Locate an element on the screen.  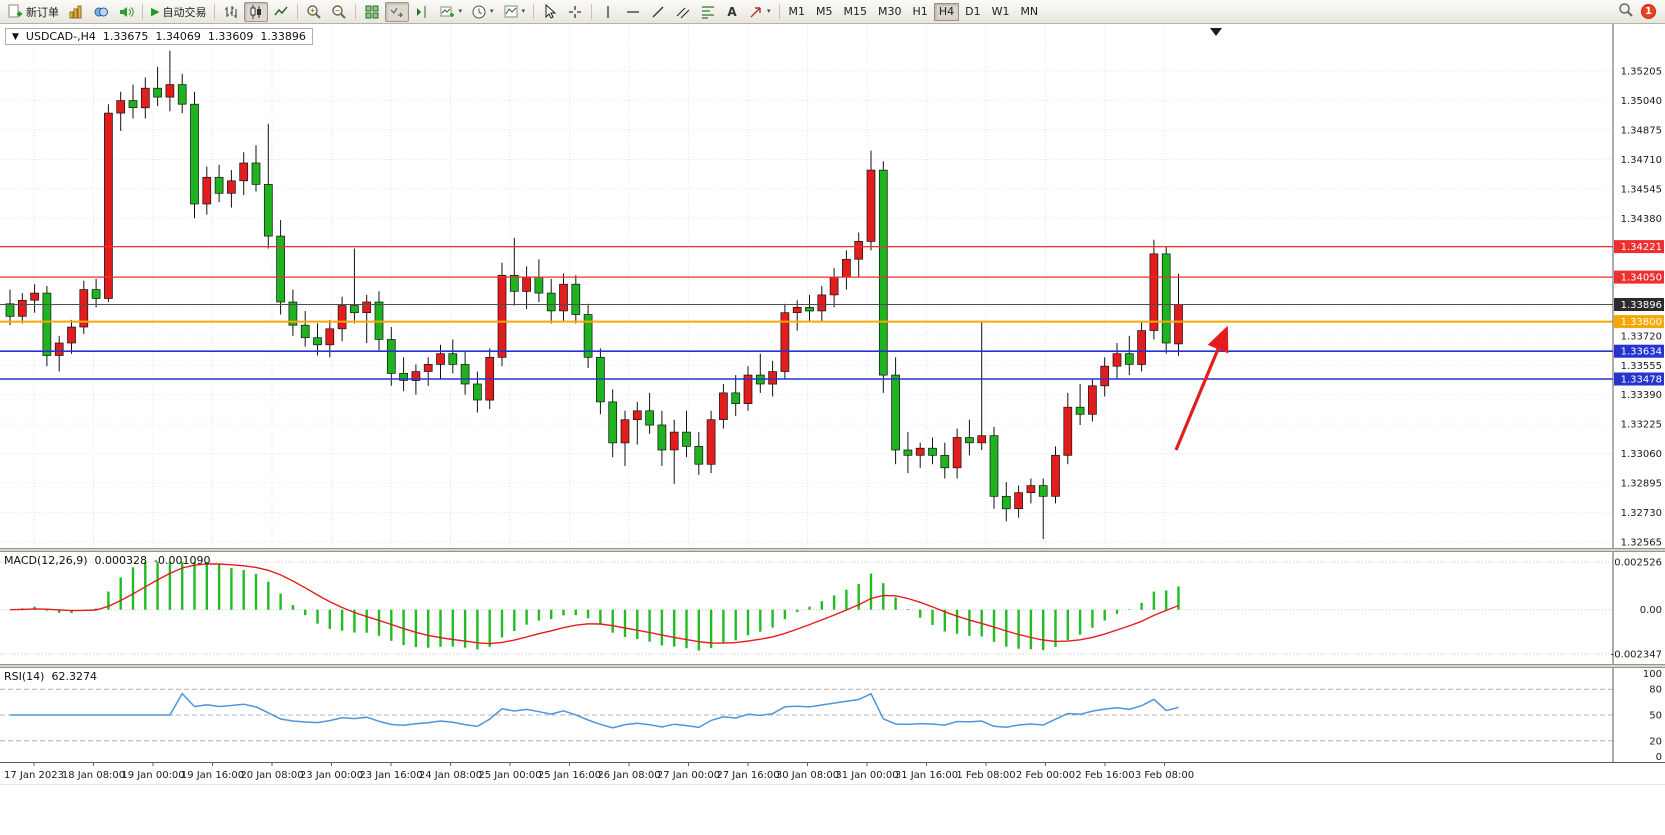
channel-tool-button is located at coordinates (683, 12).